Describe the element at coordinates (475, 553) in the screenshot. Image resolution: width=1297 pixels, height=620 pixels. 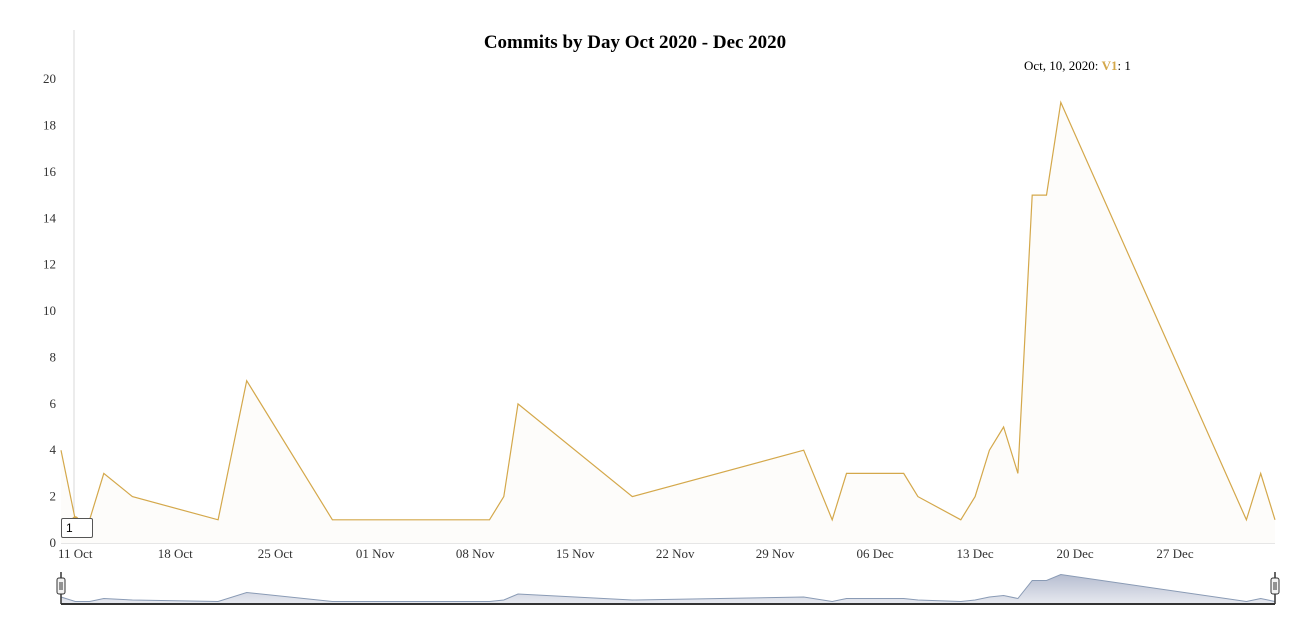
I see `x-tick-label: 08 Nov` at that location.